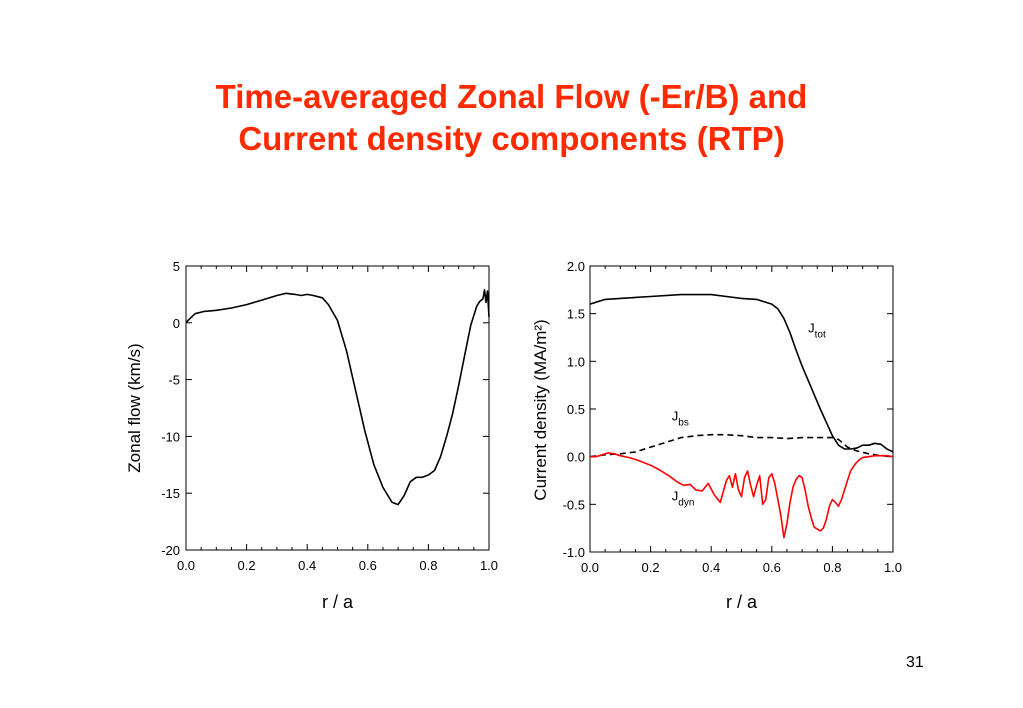 Image resolution: width=1023 pixels, height=708 pixels. What do you see at coordinates (741, 373) in the screenshot?
I see `series-line-jtot` at bounding box center [741, 373].